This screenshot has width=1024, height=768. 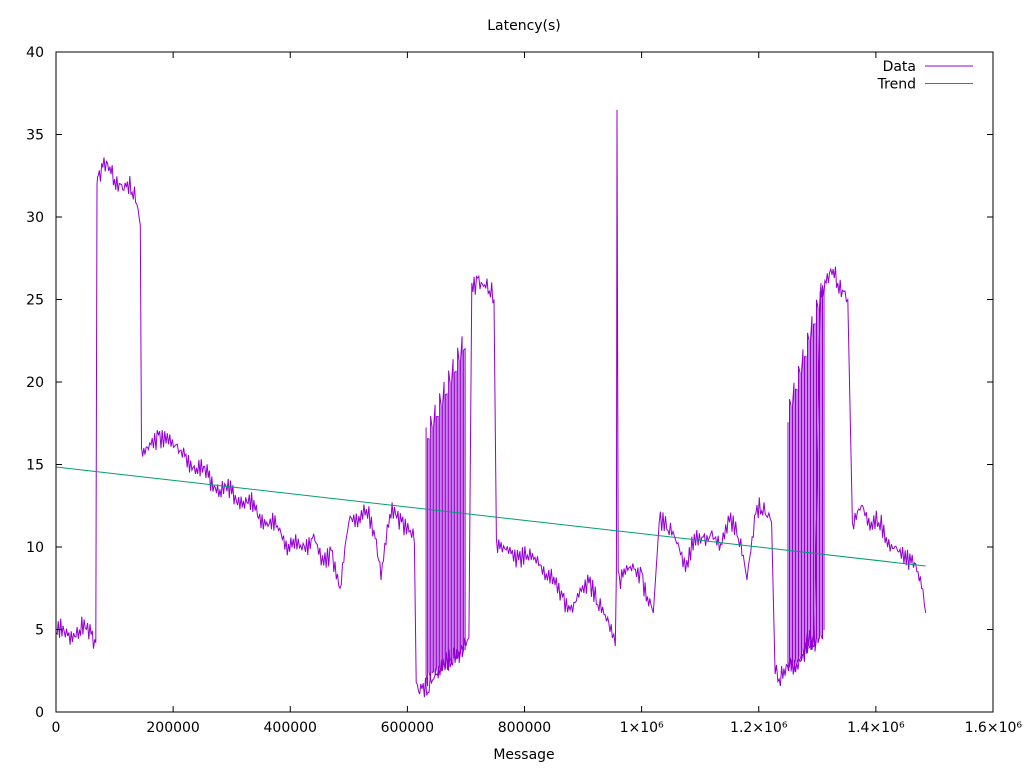 I want to click on x-tick-label: 1×10⁶, so click(x=642, y=728).